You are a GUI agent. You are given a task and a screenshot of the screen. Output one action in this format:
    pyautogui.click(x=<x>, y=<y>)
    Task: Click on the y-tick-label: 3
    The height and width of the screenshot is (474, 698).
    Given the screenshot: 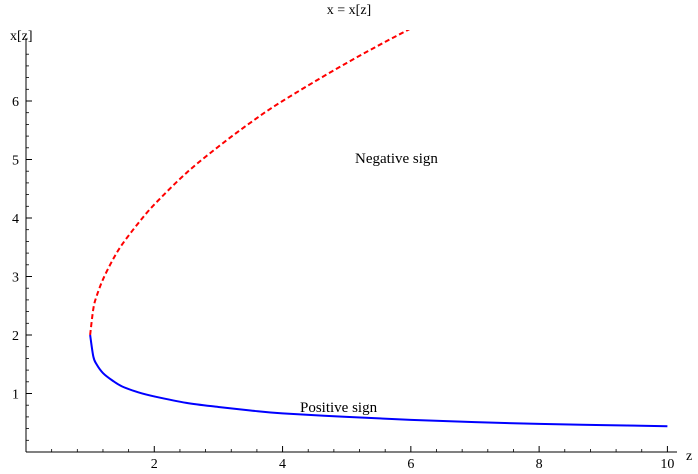 What is the action you would take?
    pyautogui.click(x=15, y=278)
    